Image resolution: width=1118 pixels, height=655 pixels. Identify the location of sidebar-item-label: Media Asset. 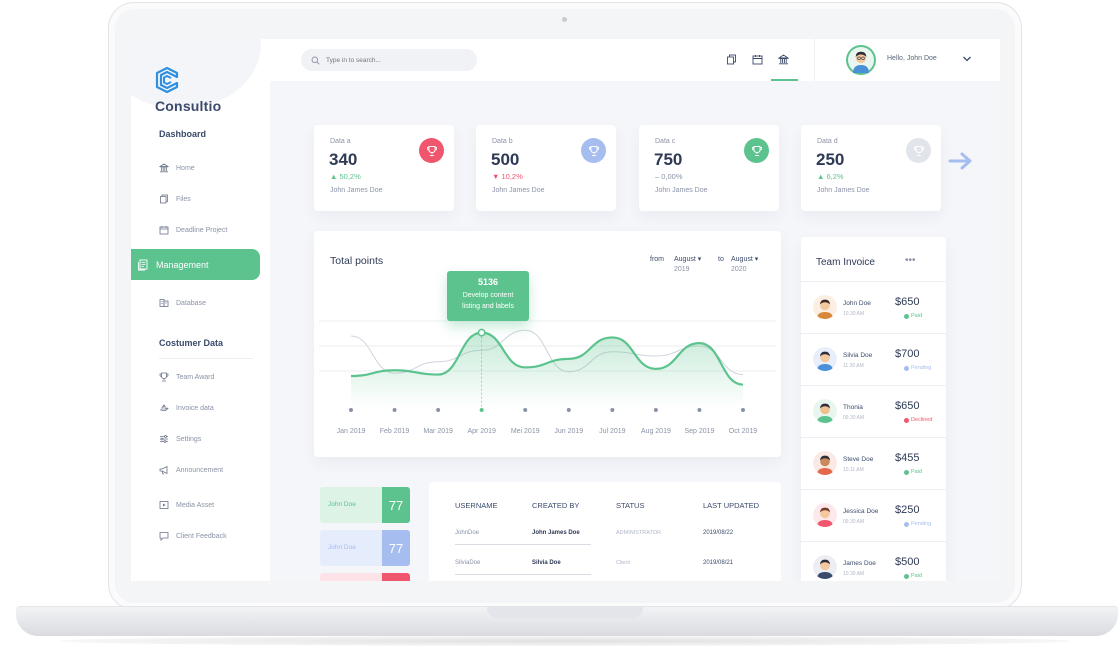
(195, 505).